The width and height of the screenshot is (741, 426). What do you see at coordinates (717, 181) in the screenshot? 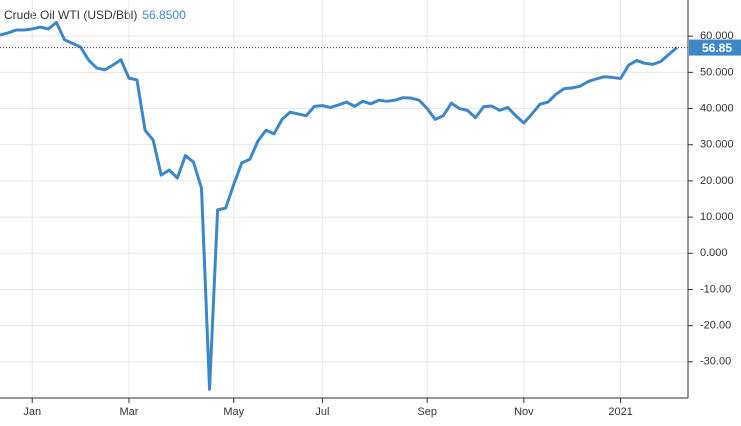
I see `y-tick-label: 20.000` at bounding box center [717, 181].